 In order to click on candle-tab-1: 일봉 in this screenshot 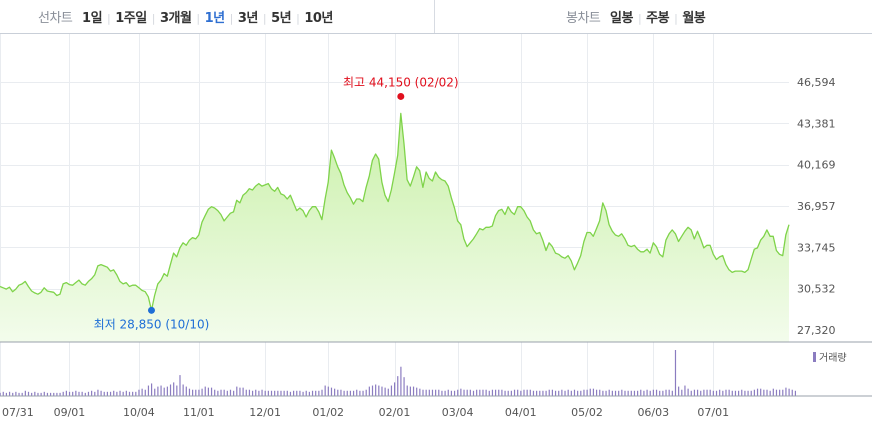, I will do `click(621, 18)`.